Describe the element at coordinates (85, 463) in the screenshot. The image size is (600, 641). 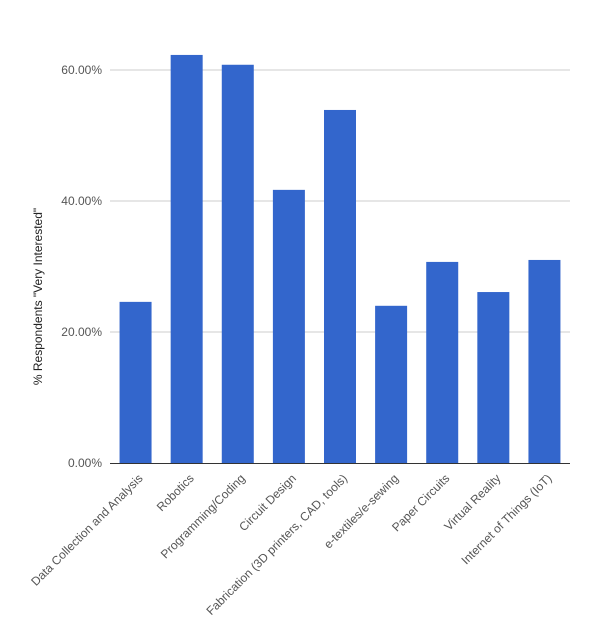
I see `y-tick-label: 0.00%` at that location.